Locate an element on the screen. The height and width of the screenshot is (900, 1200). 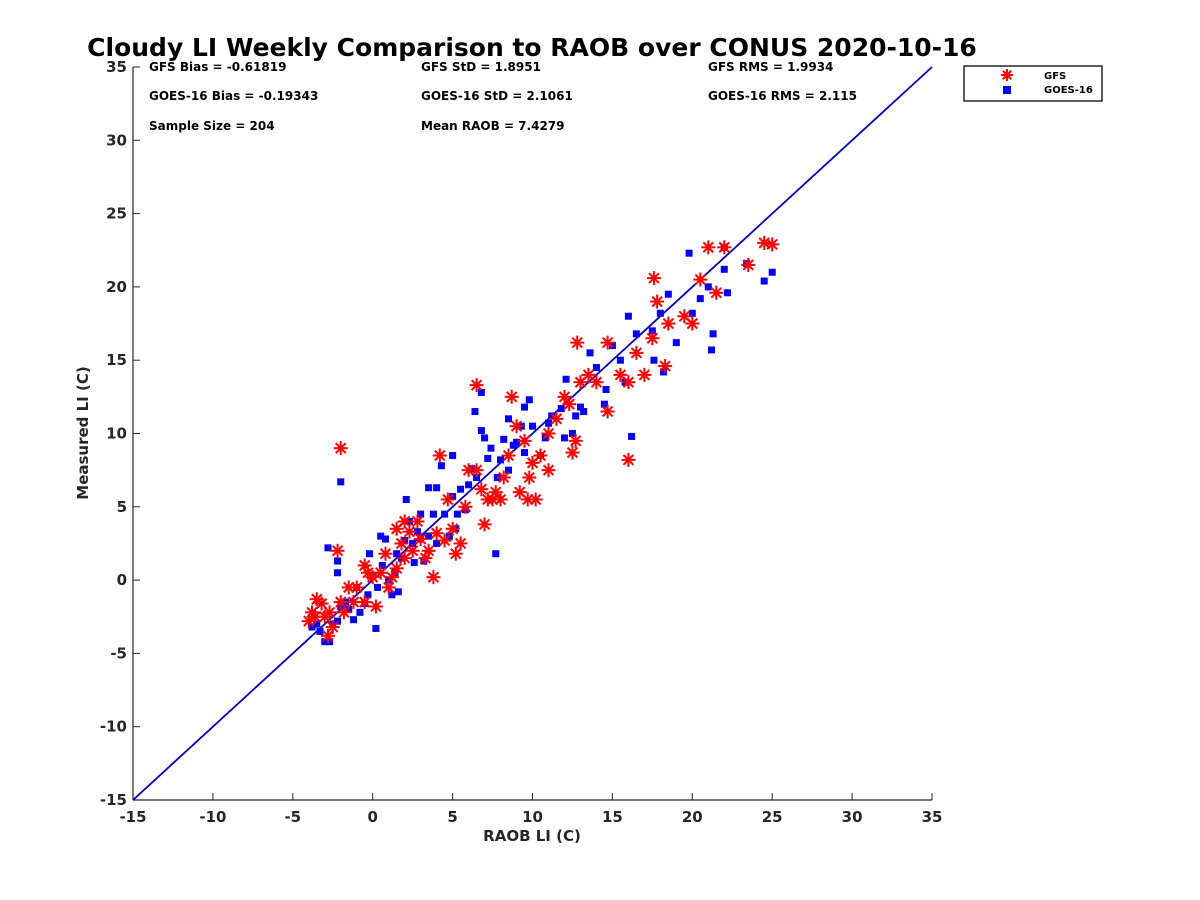
x-tick-label: 35 is located at coordinates (932, 817).